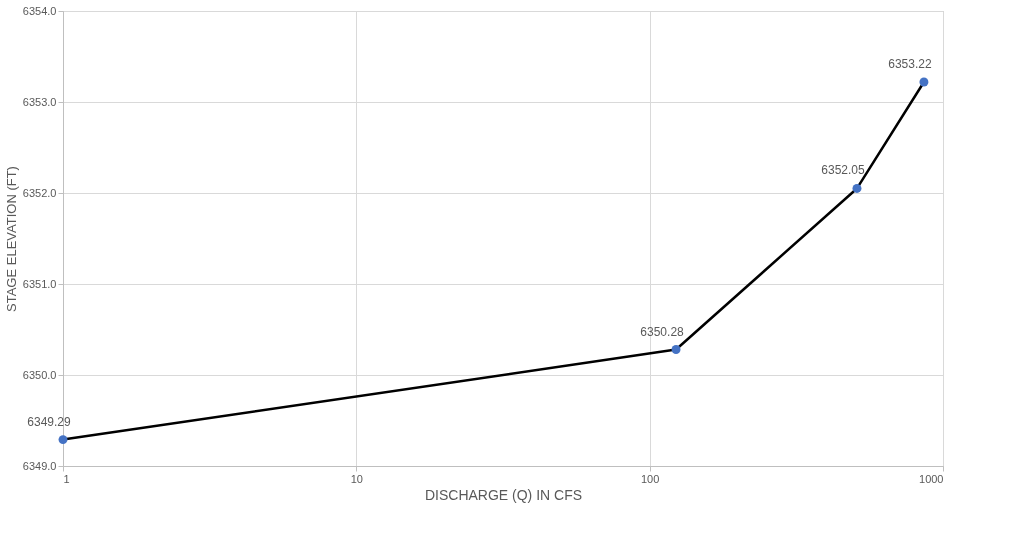 This screenshot has height=546, width=1022. Describe the element at coordinates (66, 478) in the screenshot. I see `x-tick-label: 1` at that location.